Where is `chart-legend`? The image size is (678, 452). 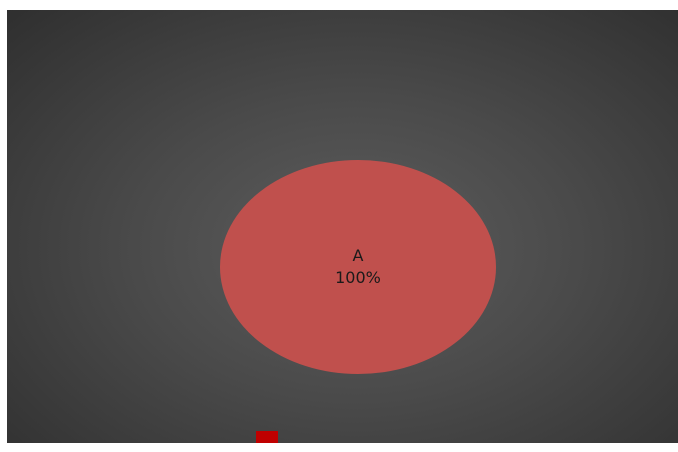 chart-legend is located at coordinates (267, 437).